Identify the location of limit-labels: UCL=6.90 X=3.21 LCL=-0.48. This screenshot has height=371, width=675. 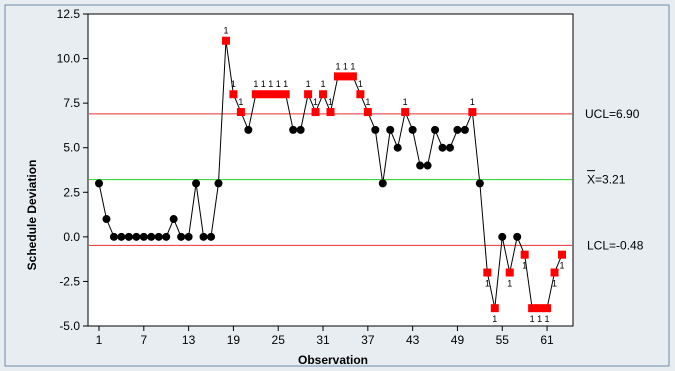
(614, 180).